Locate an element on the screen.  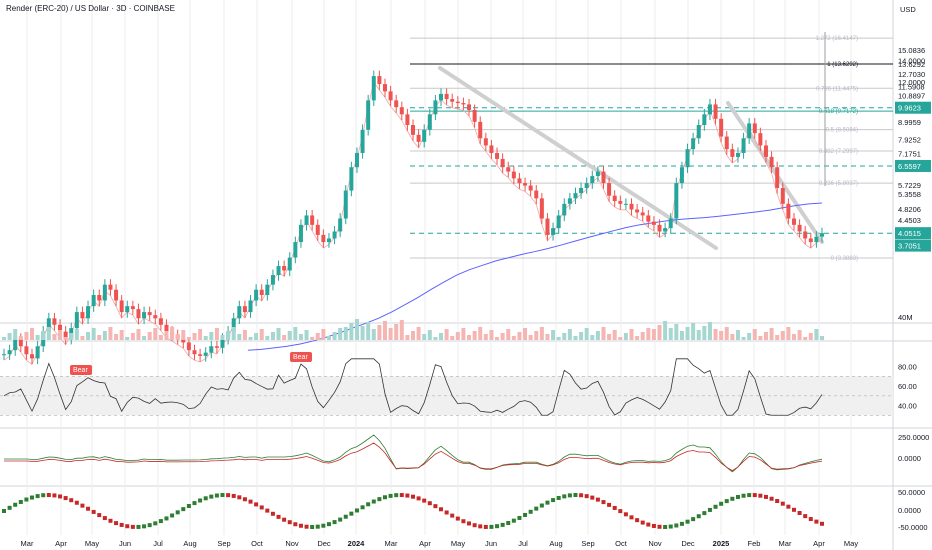
time-axis-label: Aug is located at coordinates (555, 543).